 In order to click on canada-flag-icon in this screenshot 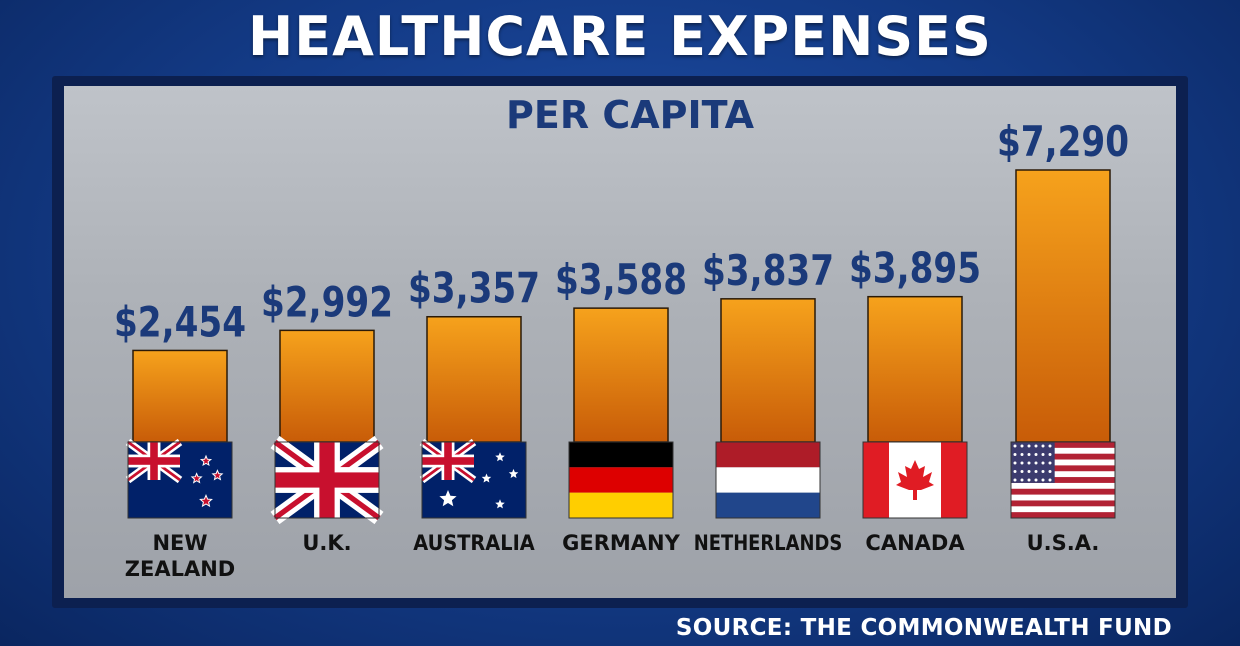, I will do `click(915, 480)`.